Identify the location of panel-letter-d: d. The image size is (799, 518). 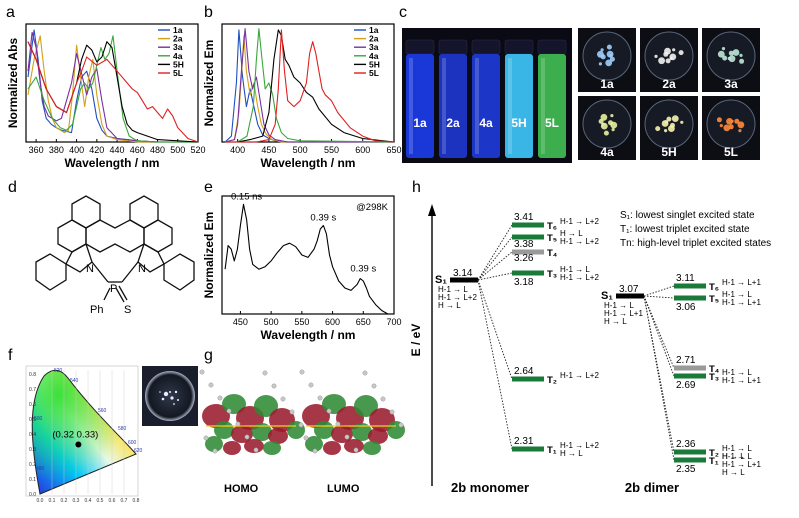
(12, 187).